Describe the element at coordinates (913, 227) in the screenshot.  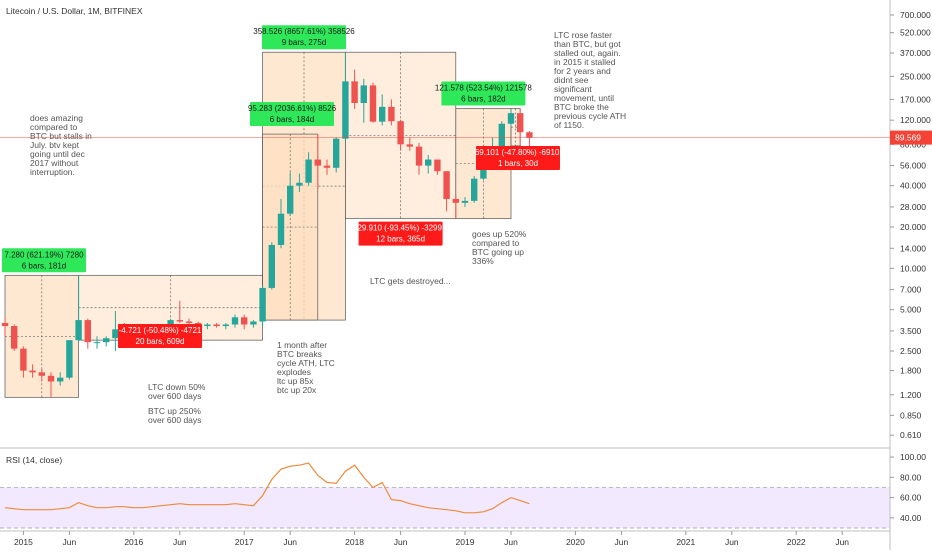
I see `price-tick-label: 20.000` at that location.